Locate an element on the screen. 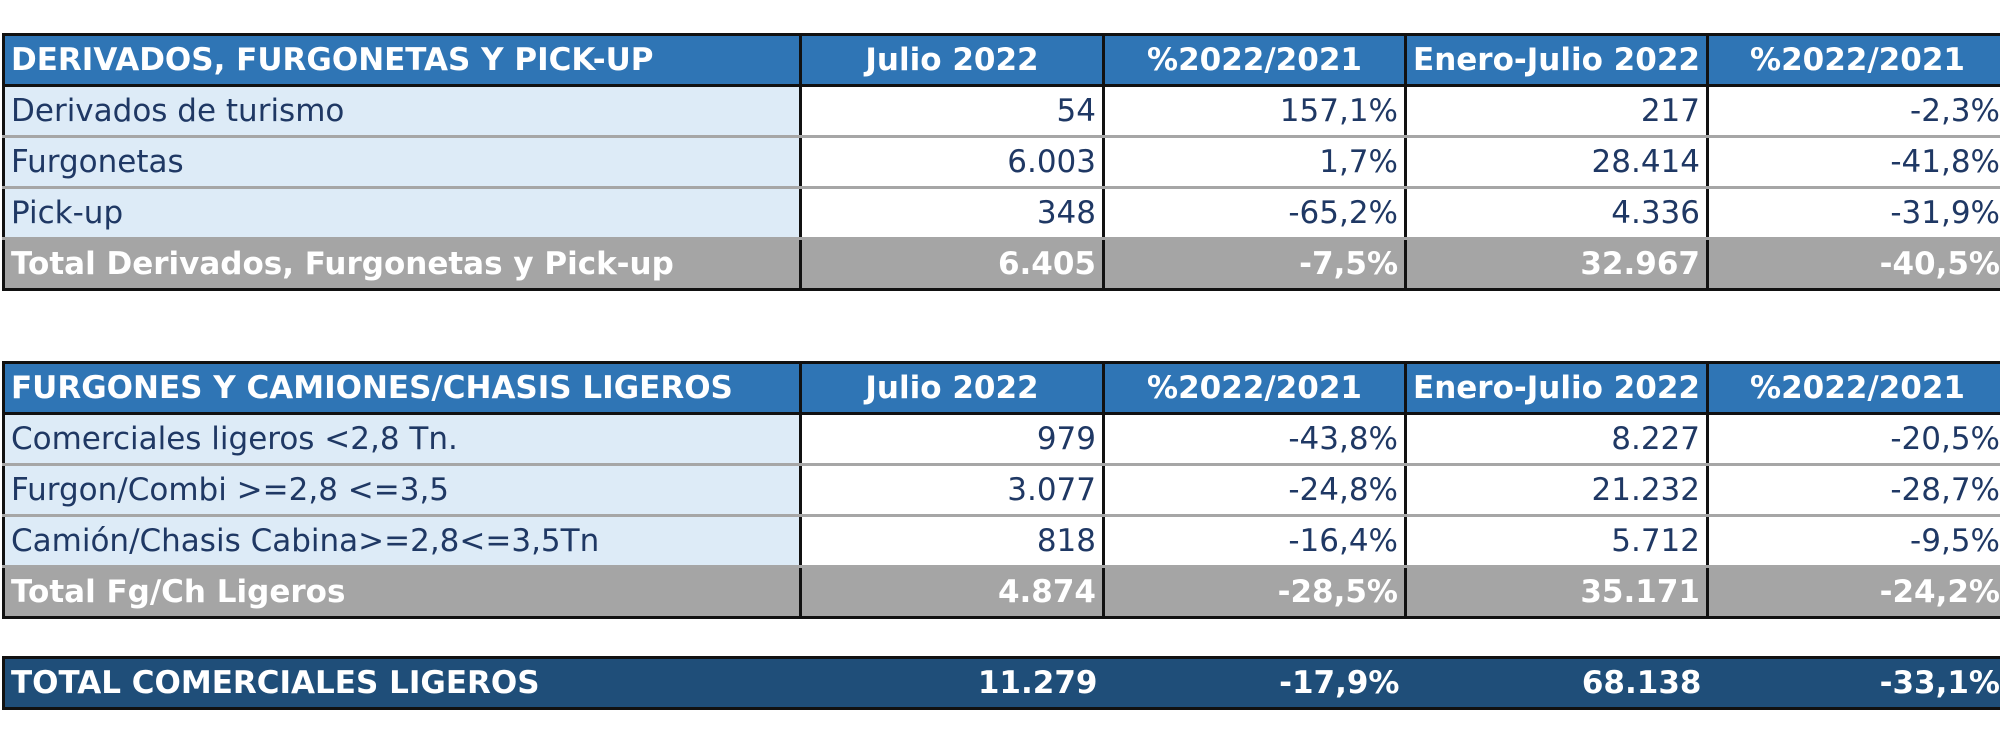 The width and height of the screenshot is (2000, 751). cell-month: 348 is located at coordinates (952, 213).